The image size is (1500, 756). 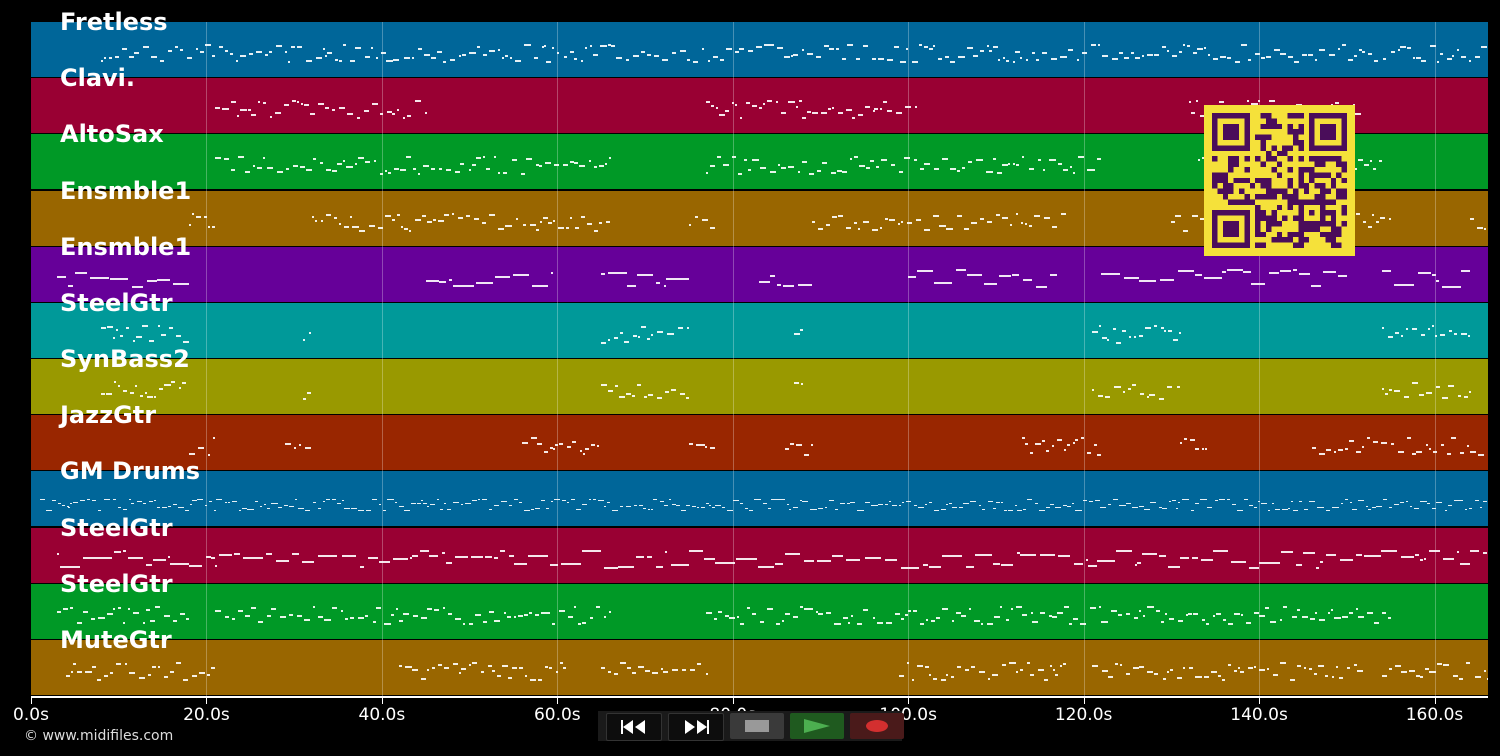 I want to click on axis-tick, so click(x=558, y=700).